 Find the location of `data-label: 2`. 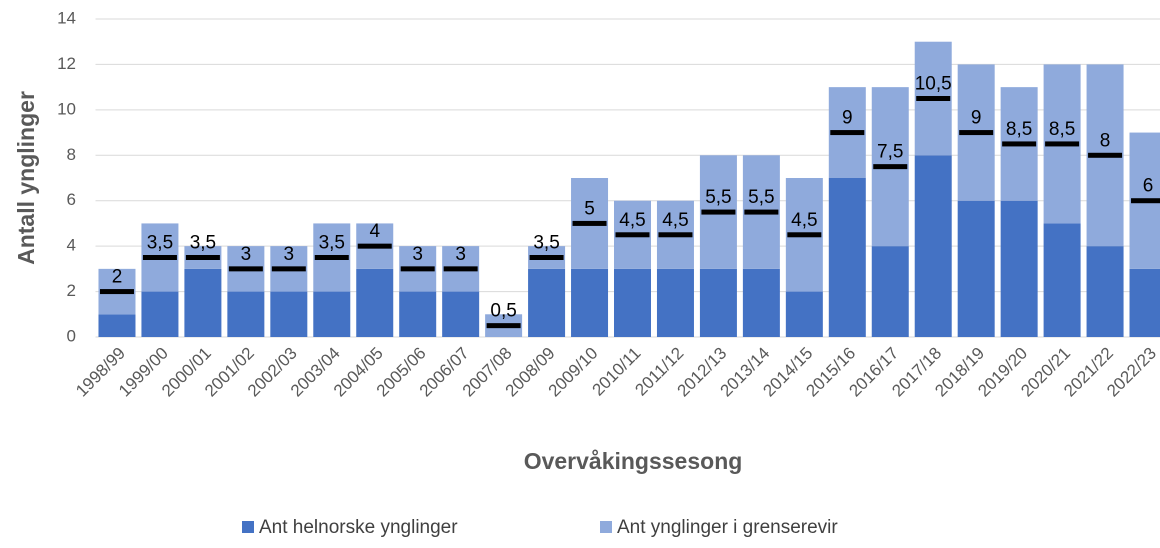

data-label: 2 is located at coordinates (117, 277).